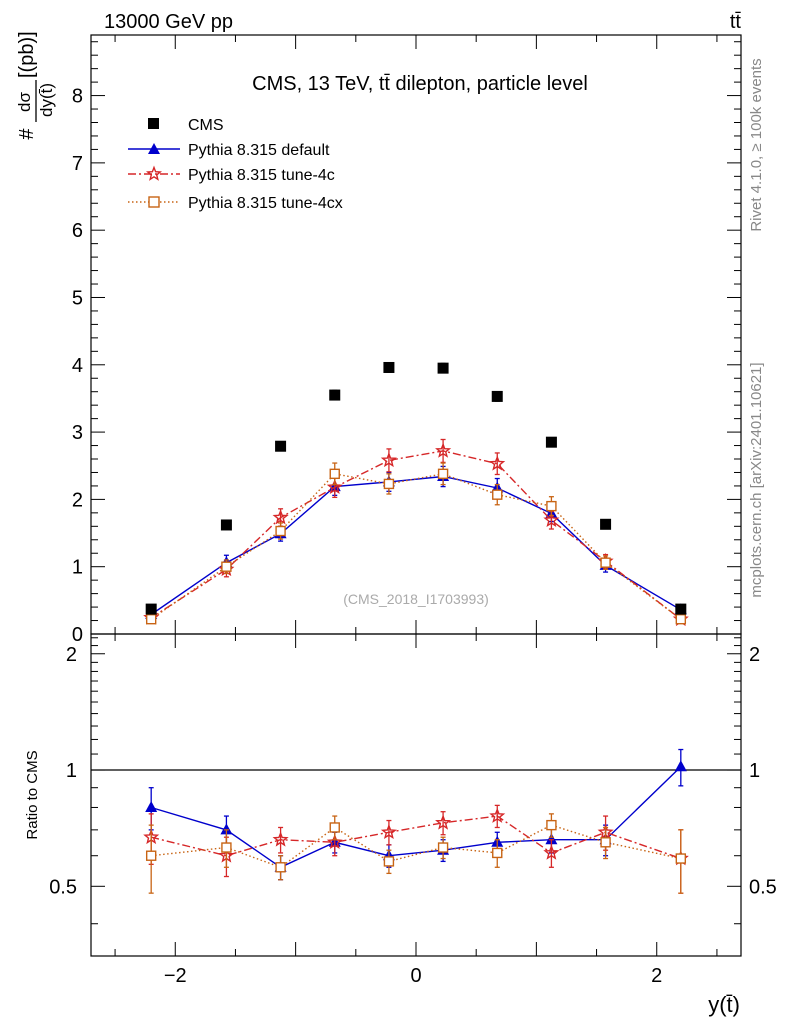 This screenshot has width=786, height=1024. What do you see at coordinates (27, 54) in the screenshot?
I see `y-label-unit: [(pb)]` at bounding box center [27, 54].